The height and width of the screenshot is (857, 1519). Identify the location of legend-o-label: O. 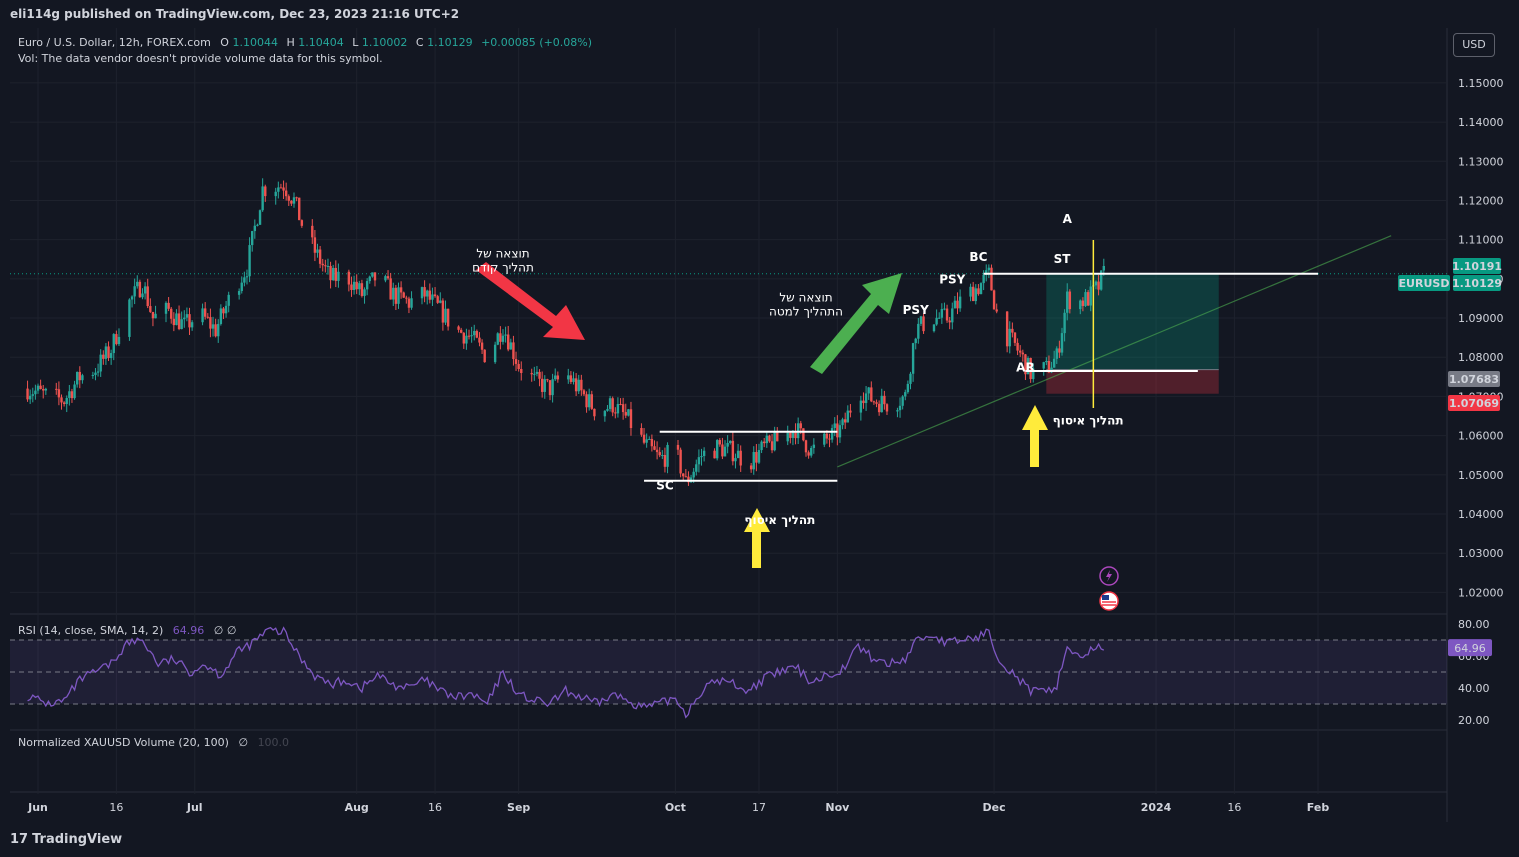
(224, 42).